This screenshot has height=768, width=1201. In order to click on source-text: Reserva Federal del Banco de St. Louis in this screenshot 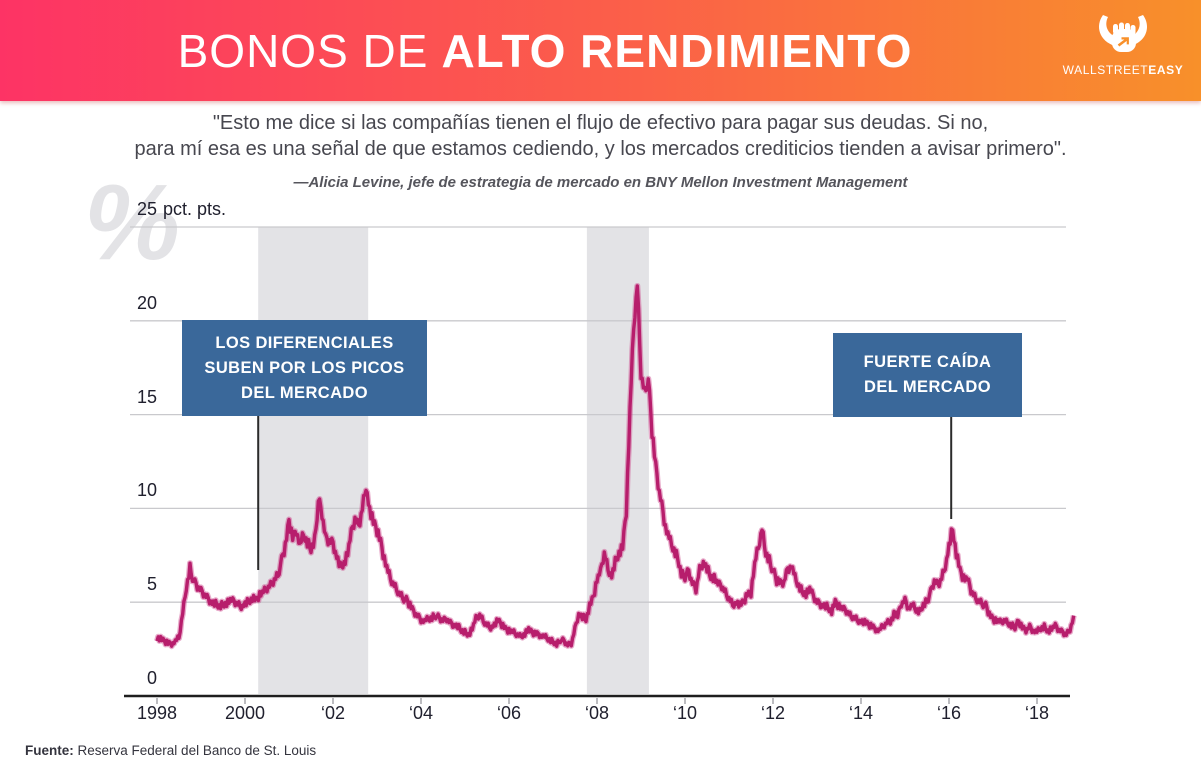, I will do `click(197, 750)`.